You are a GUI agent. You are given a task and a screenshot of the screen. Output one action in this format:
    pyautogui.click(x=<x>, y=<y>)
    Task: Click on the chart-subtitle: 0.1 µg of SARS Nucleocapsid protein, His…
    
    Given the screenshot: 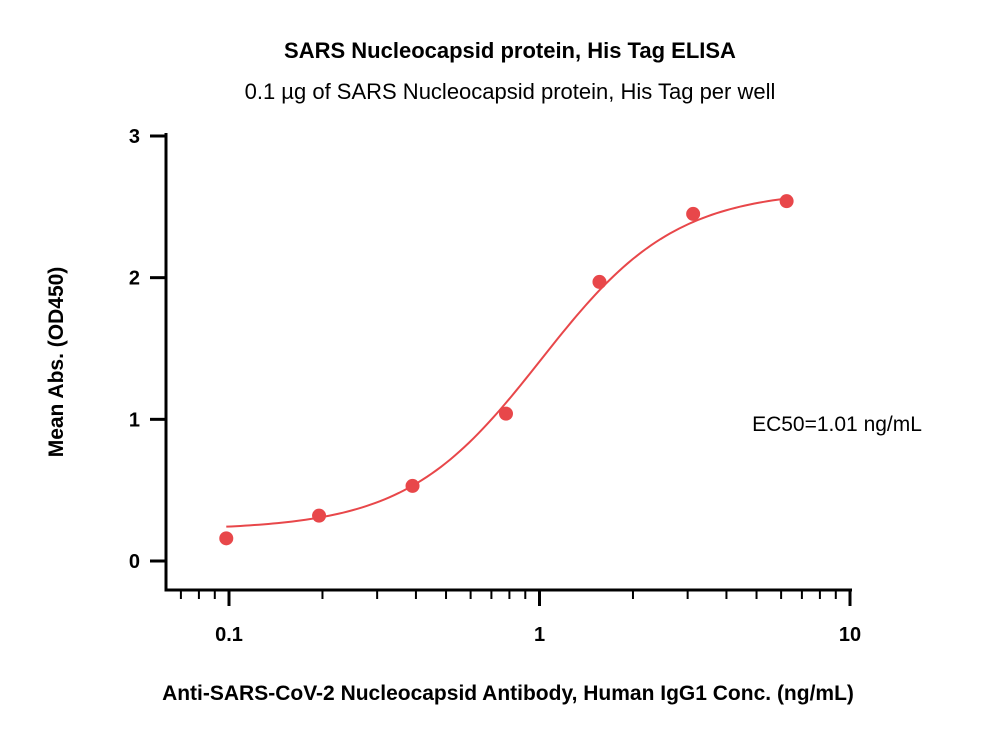 What is the action you would take?
    pyautogui.click(x=510, y=91)
    